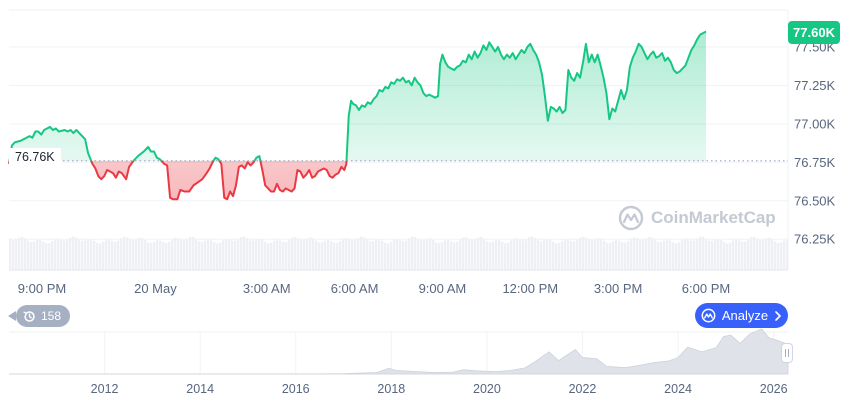 Image resolution: width=860 pixels, height=401 pixels. What do you see at coordinates (778, 315) in the screenshot?
I see `chevron-right-icon` at bounding box center [778, 315].